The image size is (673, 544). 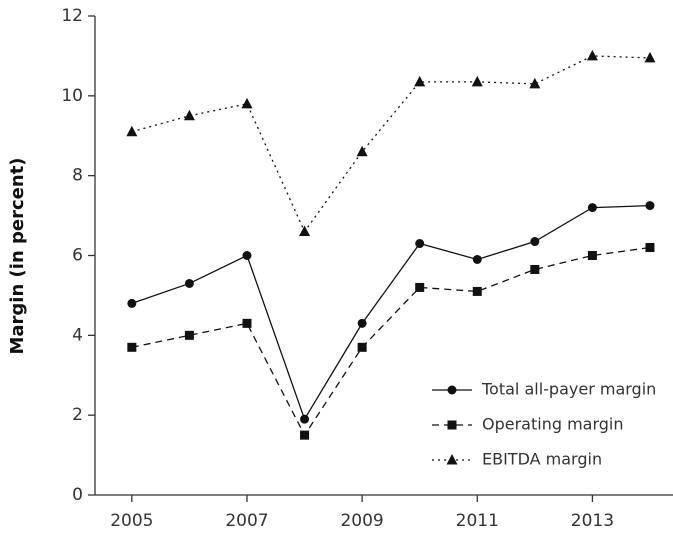 I want to click on y-tick-label: 0, so click(x=77, y=495).